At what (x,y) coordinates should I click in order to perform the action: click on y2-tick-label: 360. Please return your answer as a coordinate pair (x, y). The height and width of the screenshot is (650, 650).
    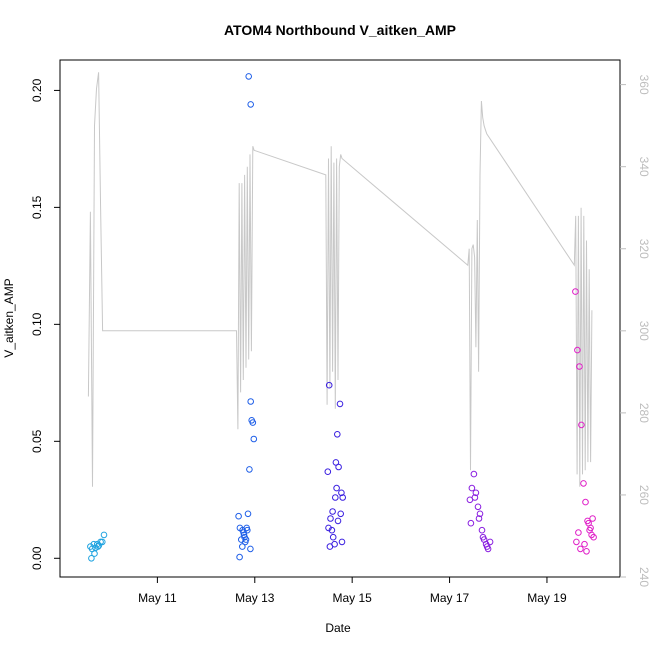
    Looking at the image, I should click on (643, 85).